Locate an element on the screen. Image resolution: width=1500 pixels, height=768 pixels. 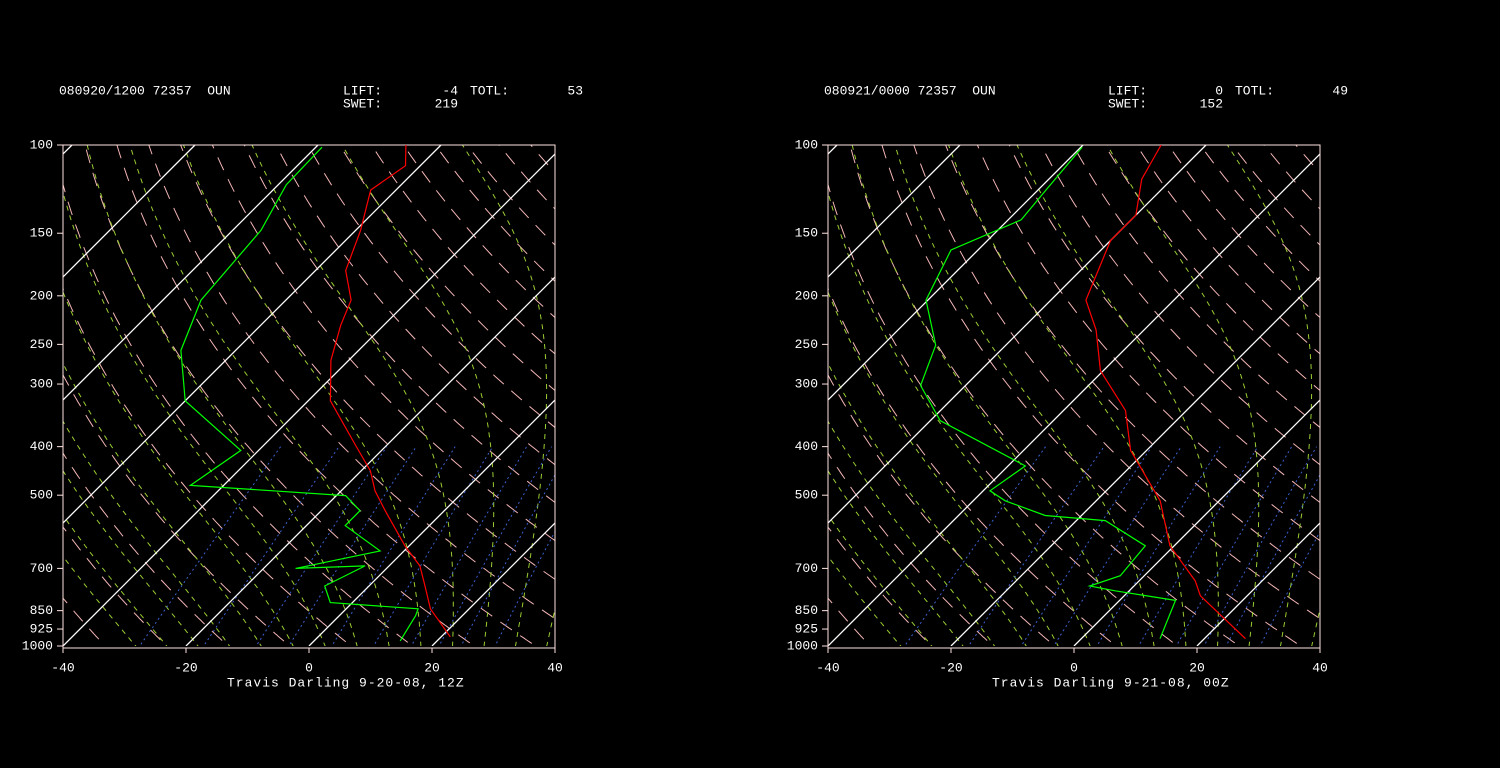
caption: Travis Darling 9-21-08, 00Z is located at coordinates (1111, 682).